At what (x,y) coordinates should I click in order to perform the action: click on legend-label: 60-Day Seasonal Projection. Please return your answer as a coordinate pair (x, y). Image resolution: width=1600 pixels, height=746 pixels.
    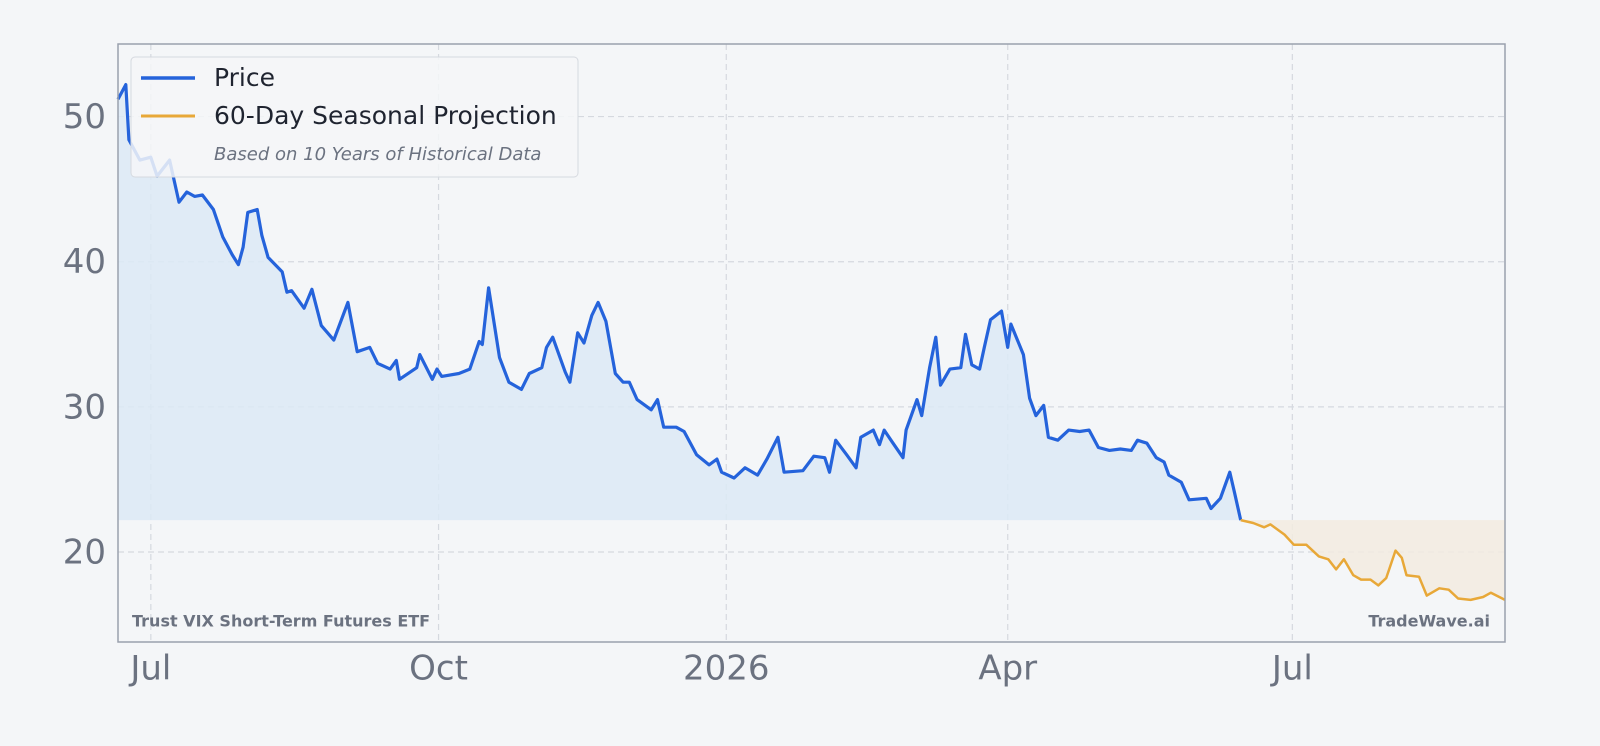
    Looking at the image, I should click on (385, 115).